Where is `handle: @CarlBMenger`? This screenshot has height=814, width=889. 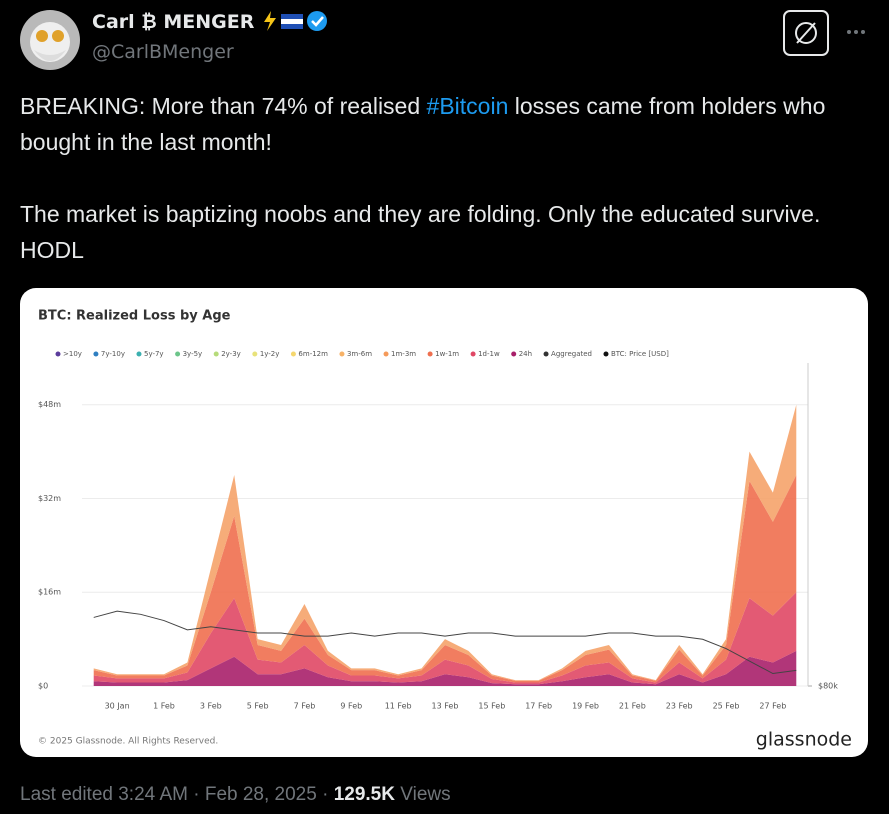
handle: @CarlBMenger is located at coordinates (163, 52).